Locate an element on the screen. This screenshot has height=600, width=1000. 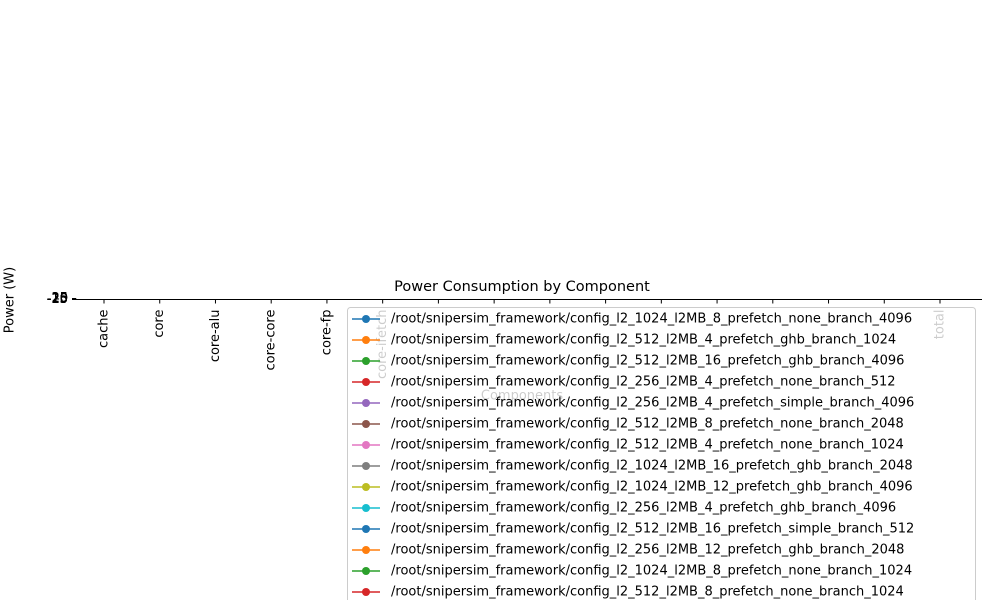
x-tick-label: core is located at coordinates (159, 324).